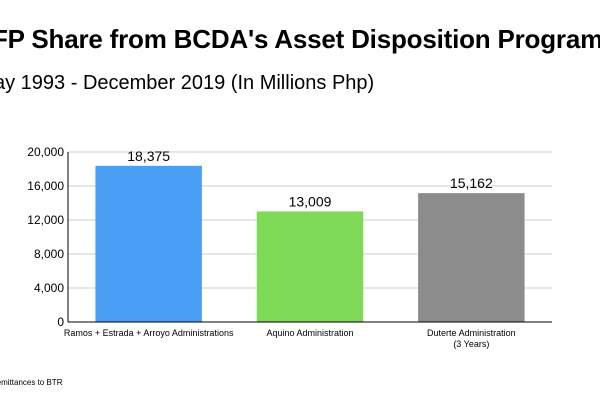  I want to click on y-tick-label: 12,000, so click(45, 220).